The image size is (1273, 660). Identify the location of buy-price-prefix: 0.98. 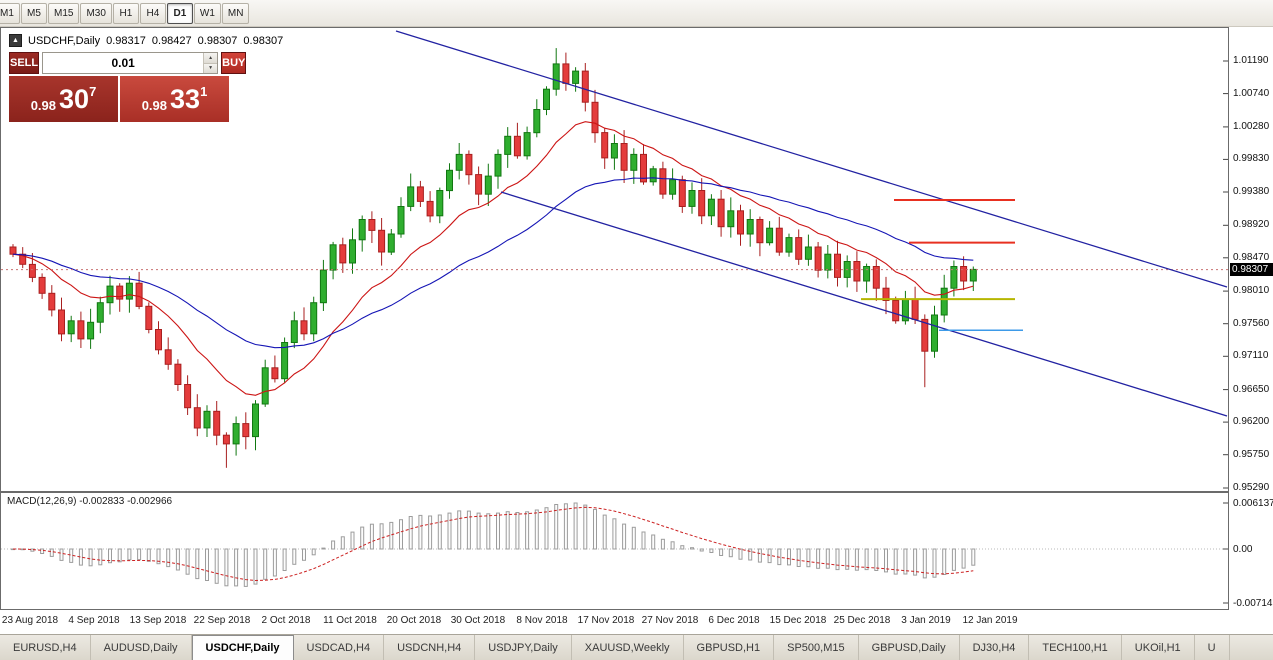
(154, 105).